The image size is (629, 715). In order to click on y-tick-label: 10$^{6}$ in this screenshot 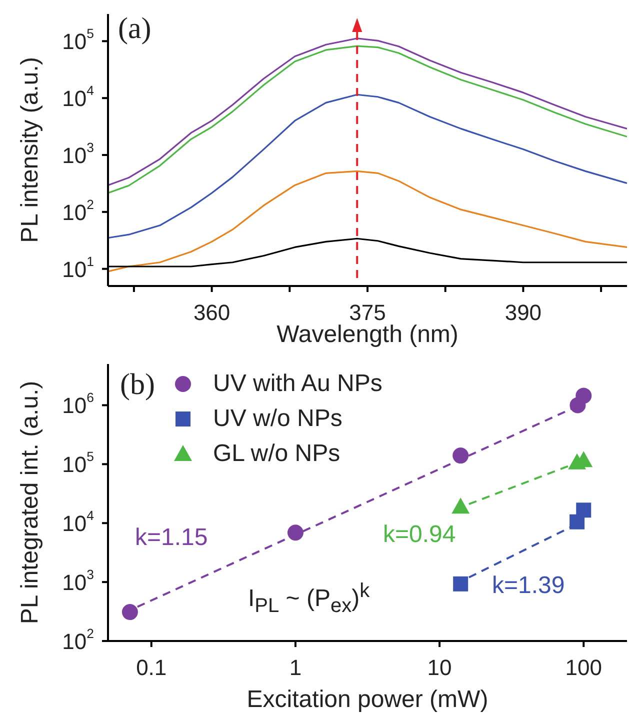, I will do `click(78, 404)`.